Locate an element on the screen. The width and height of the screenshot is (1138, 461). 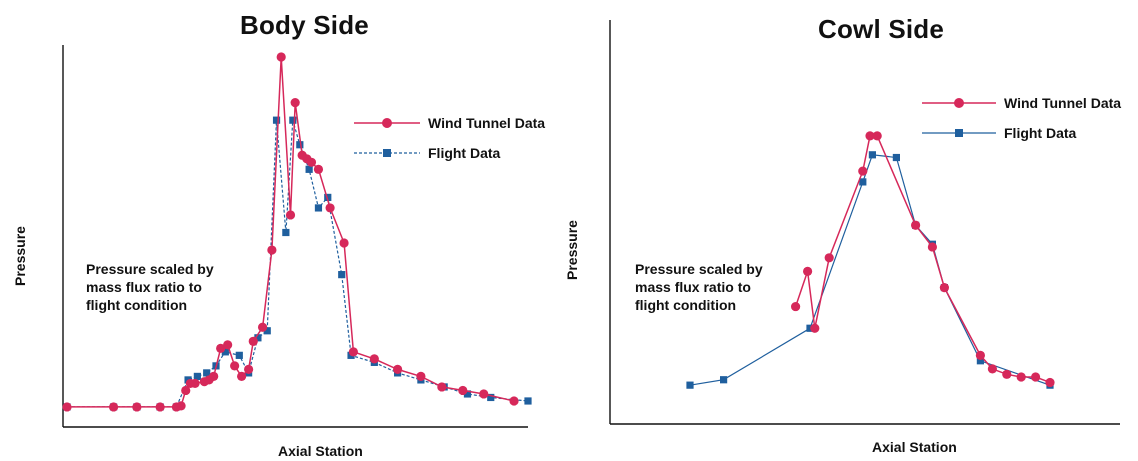
wind-tunnel-series-line is located at coordinates (922, 259).